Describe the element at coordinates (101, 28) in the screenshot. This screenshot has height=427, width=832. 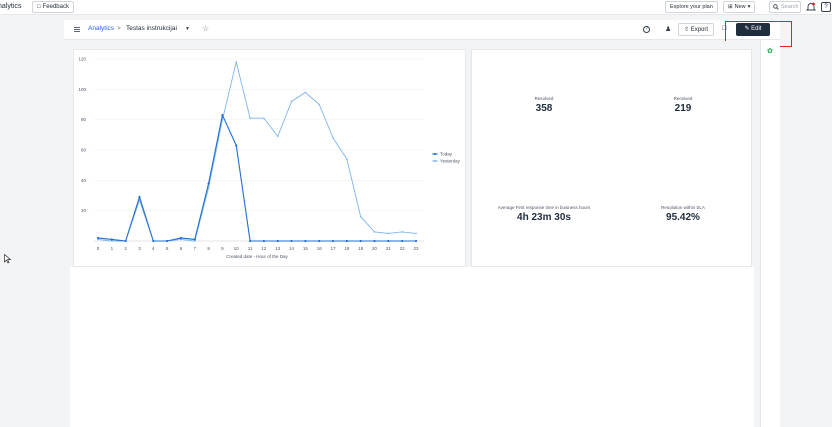
I see `breadcrumb-analytics: Analytics` at that location.